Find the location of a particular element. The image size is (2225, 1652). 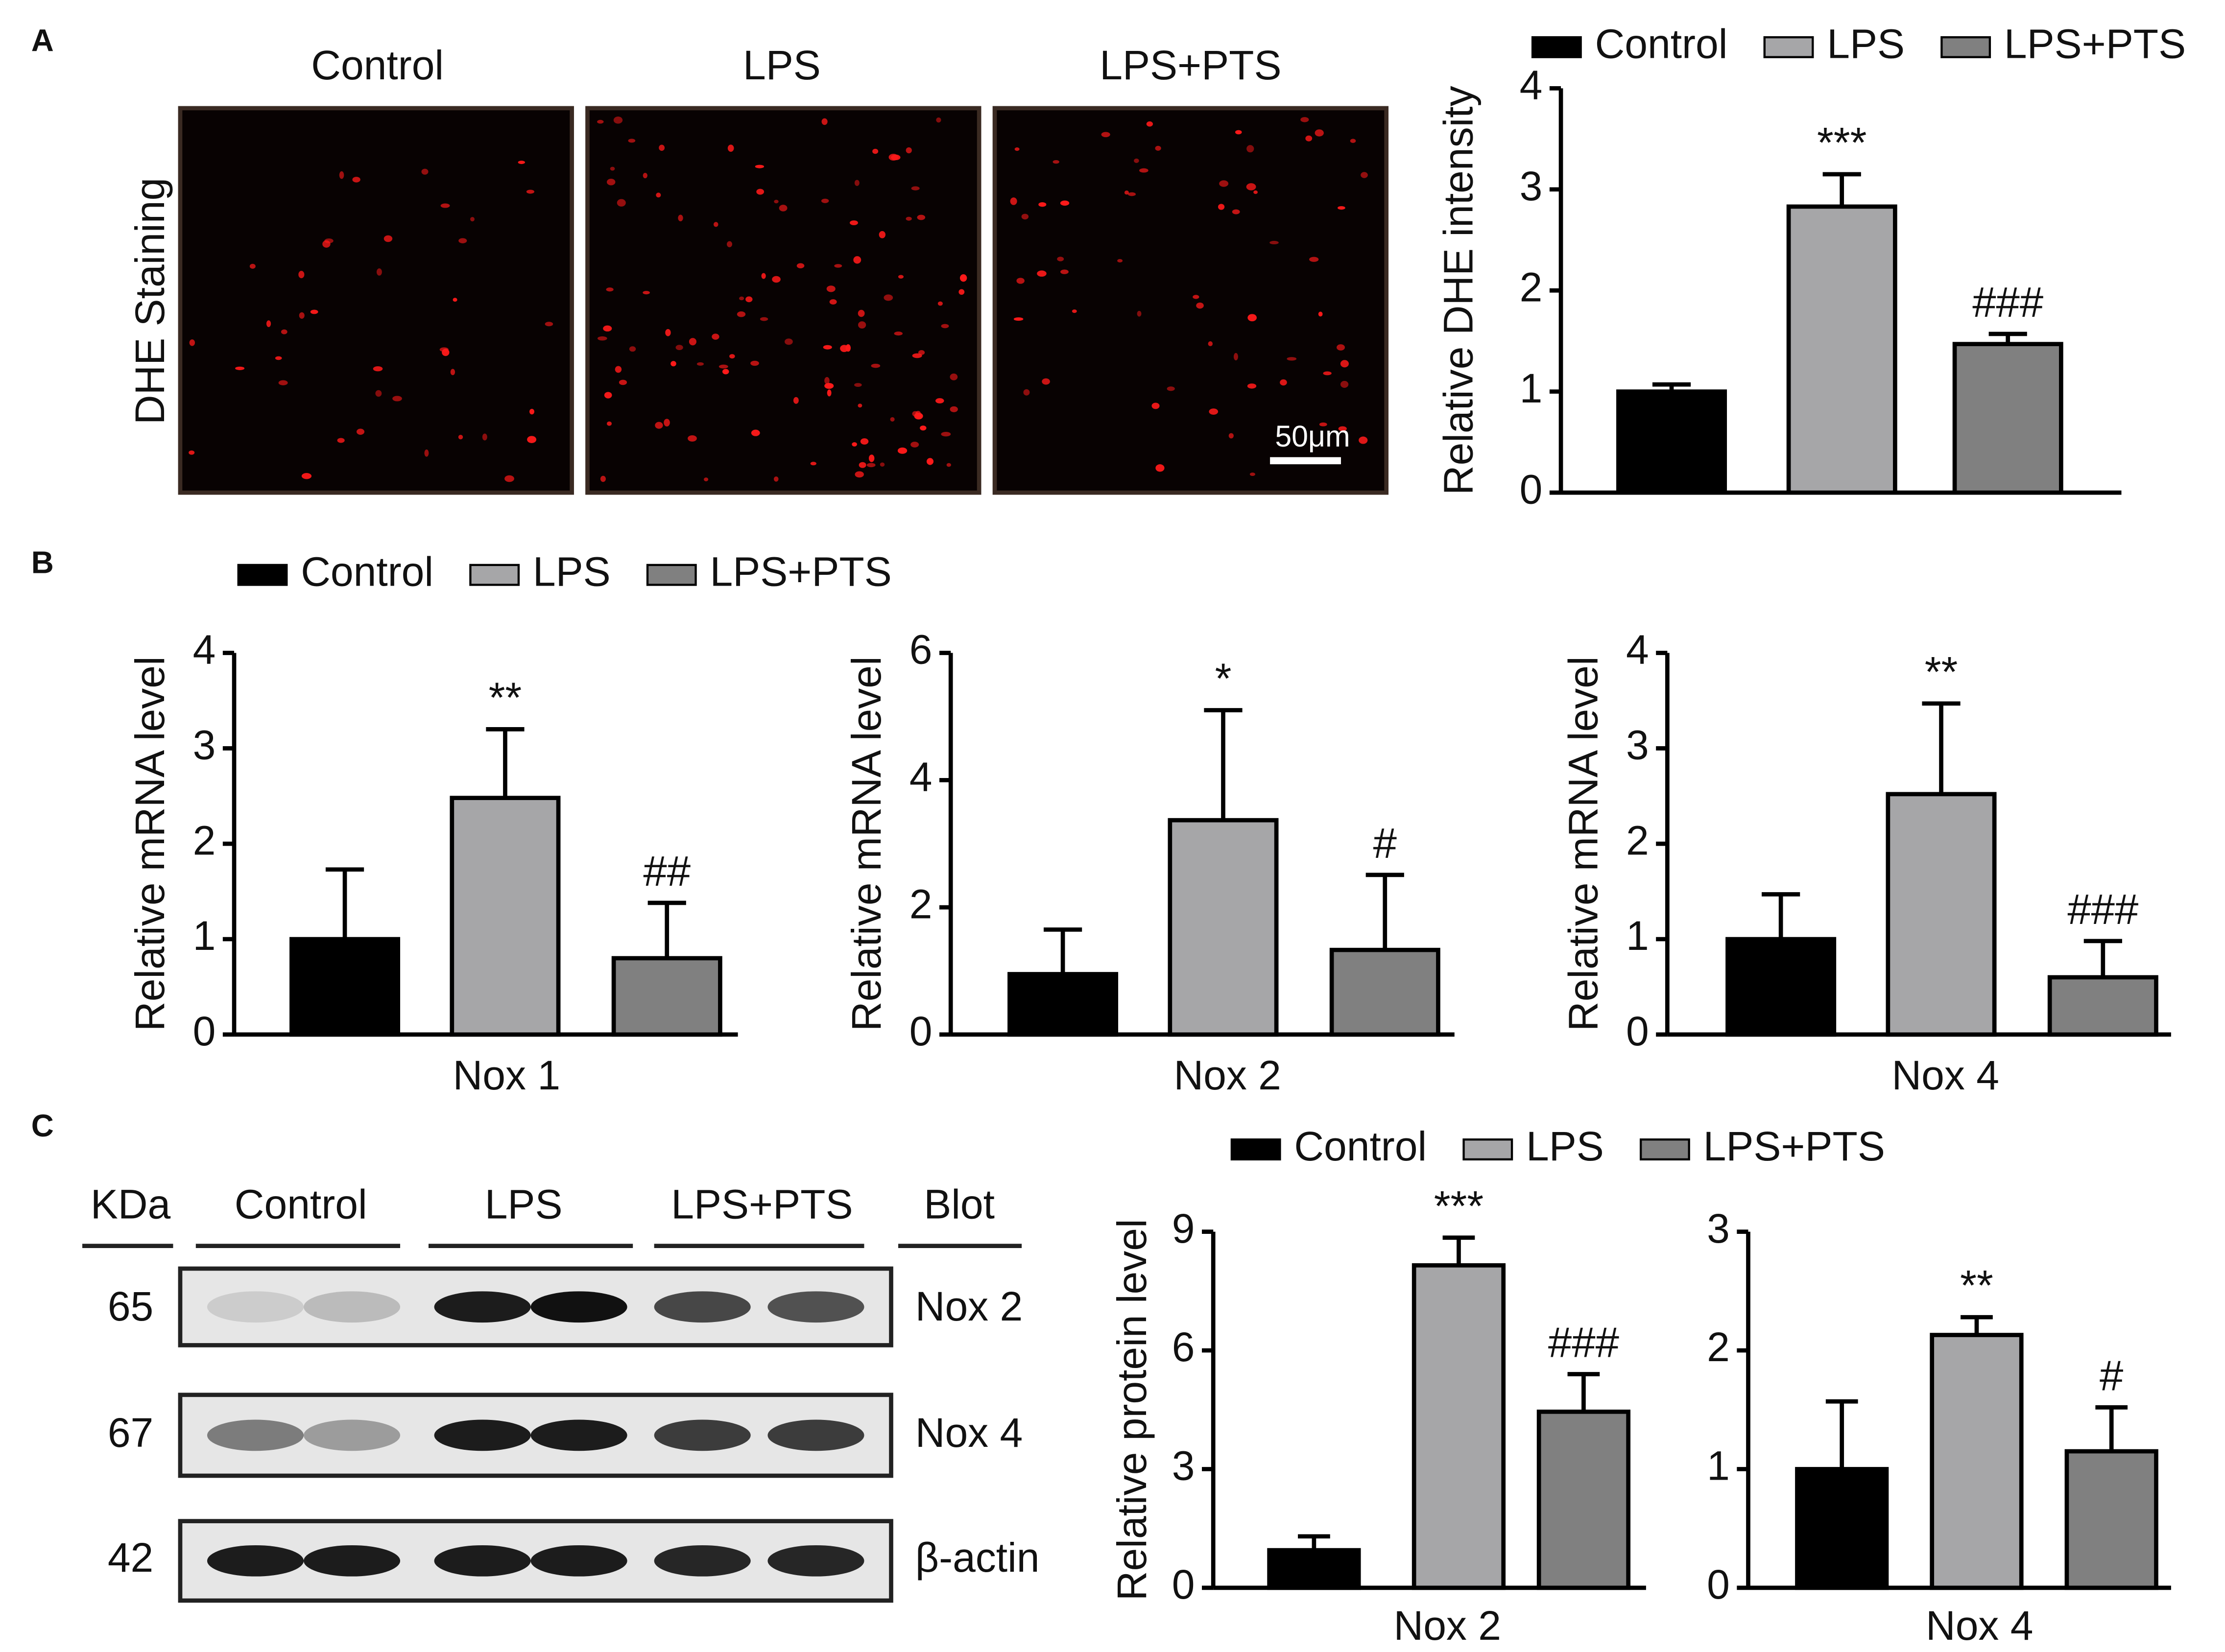

y-tick-label: 6 is located at coordinates (921, 650).